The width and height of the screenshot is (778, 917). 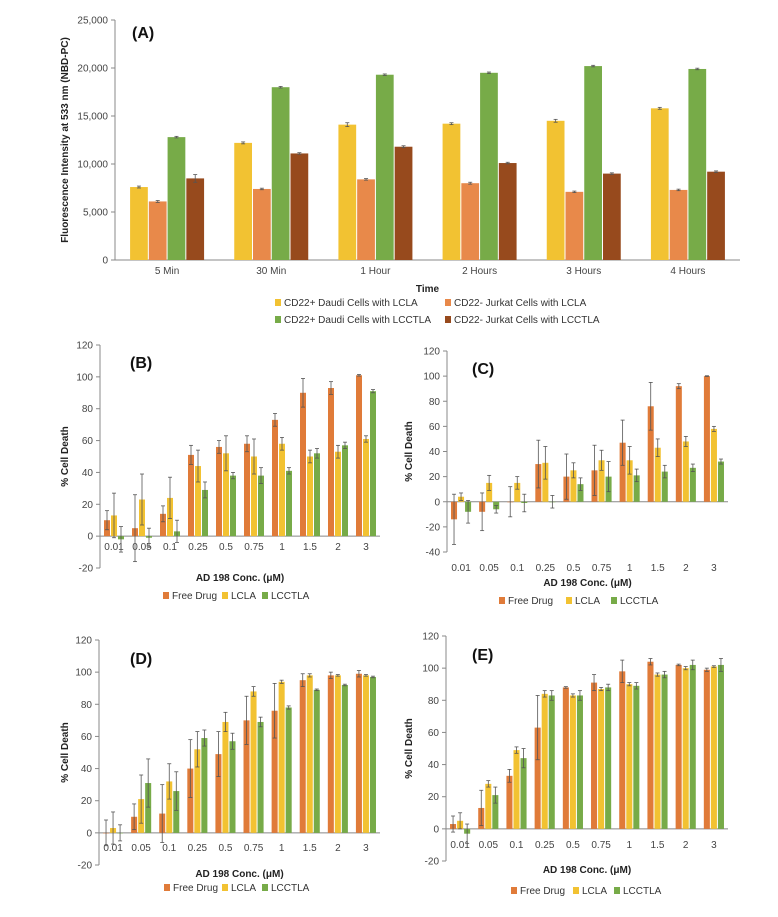 I want to click on x-tick-label: 2 Hours, so click(x=479, y=271).